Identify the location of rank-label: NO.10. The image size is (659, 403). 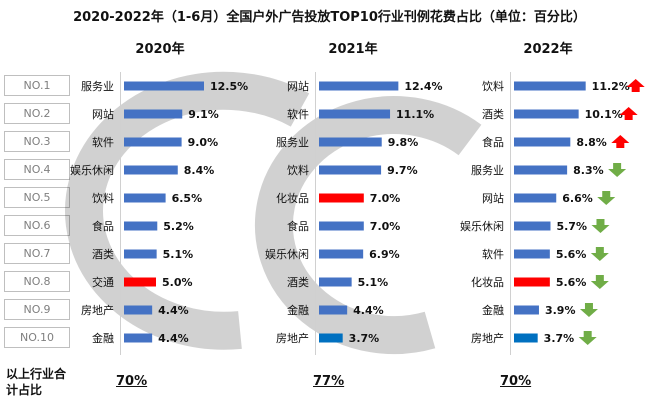
(37, 337).